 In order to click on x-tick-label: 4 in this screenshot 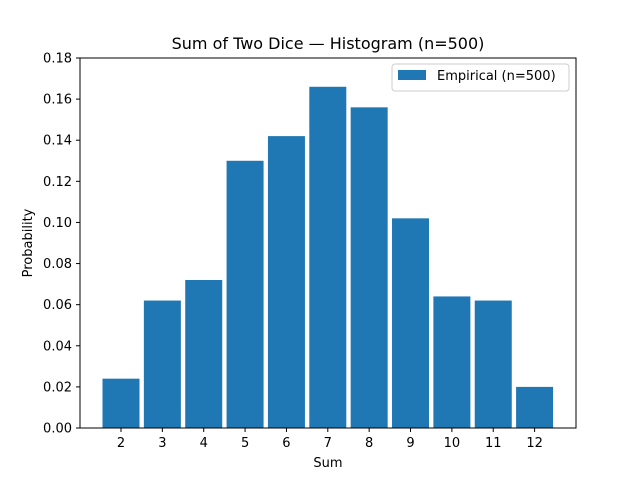, I will do `click(204, 443)`.